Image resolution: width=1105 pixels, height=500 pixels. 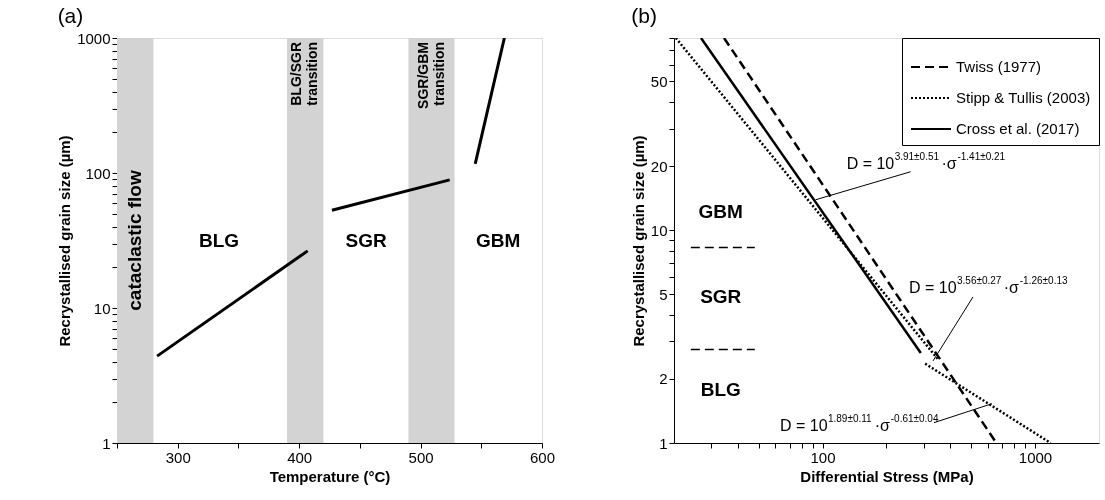 What do you see at coordinates (663, 294) in the screenshot?
I see `y-tick-label: 5` at bounding box center [663, 294].